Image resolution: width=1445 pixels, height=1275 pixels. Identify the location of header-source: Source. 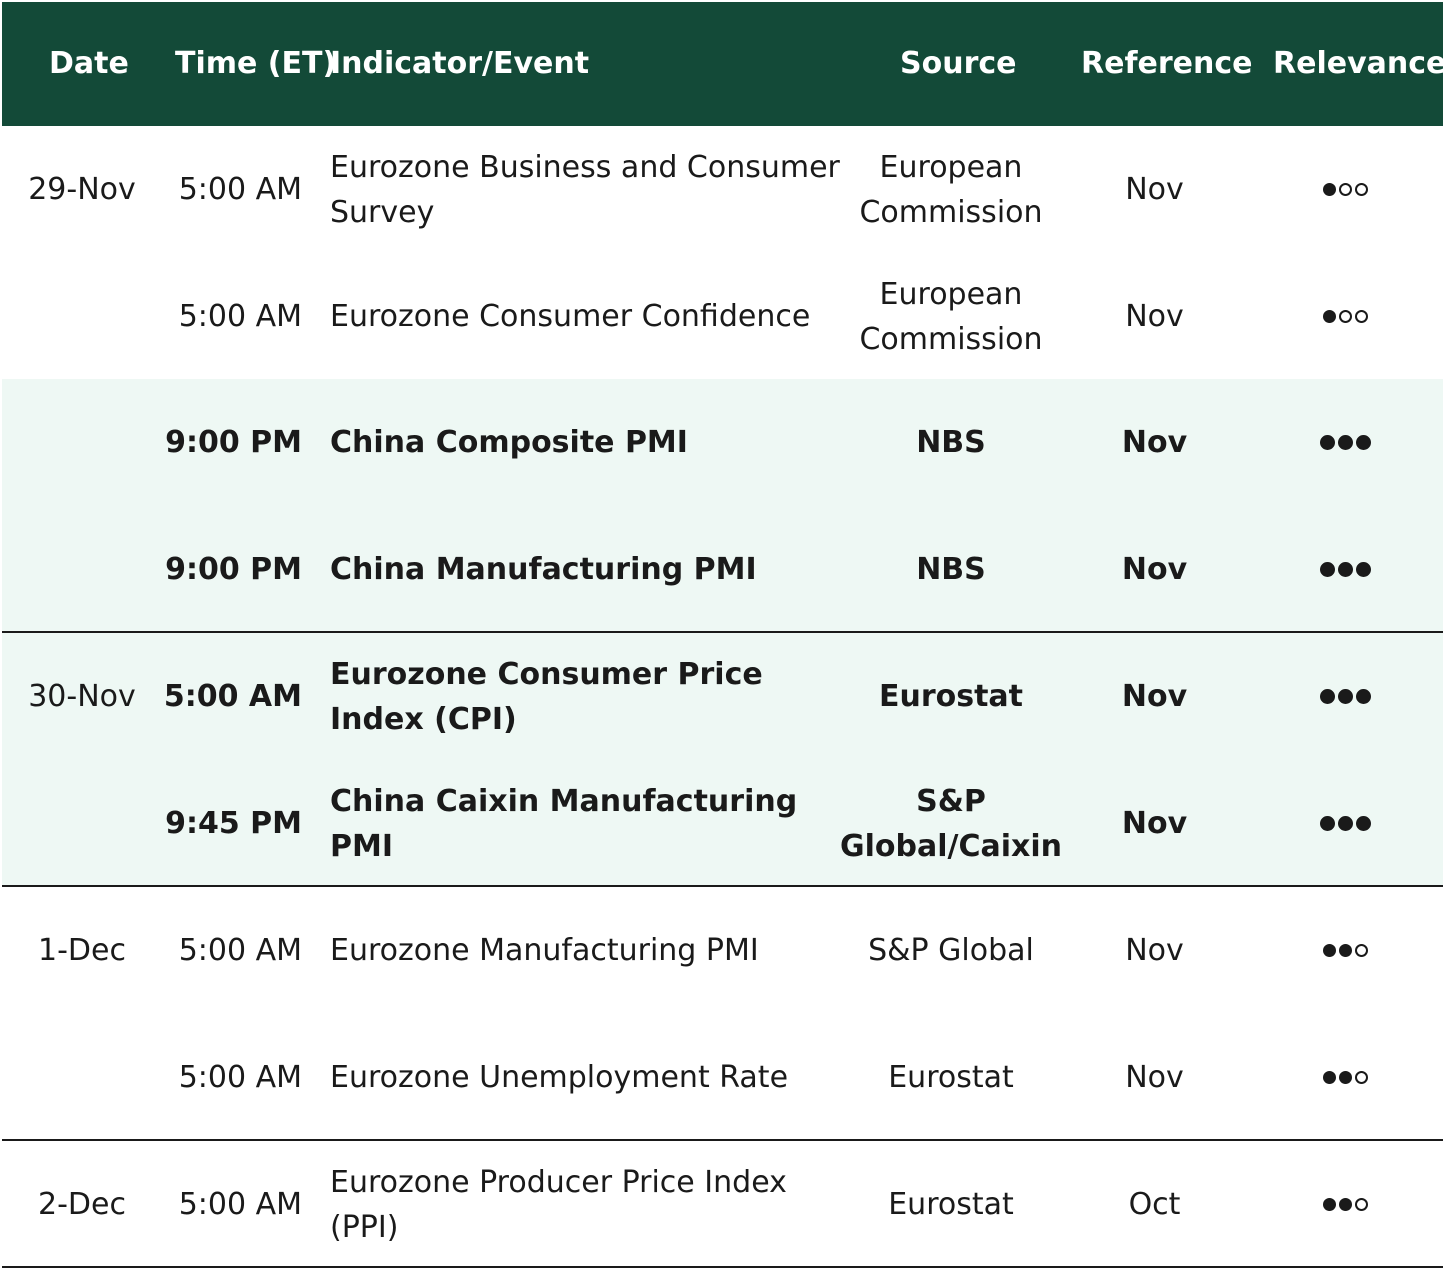
(958, 63).